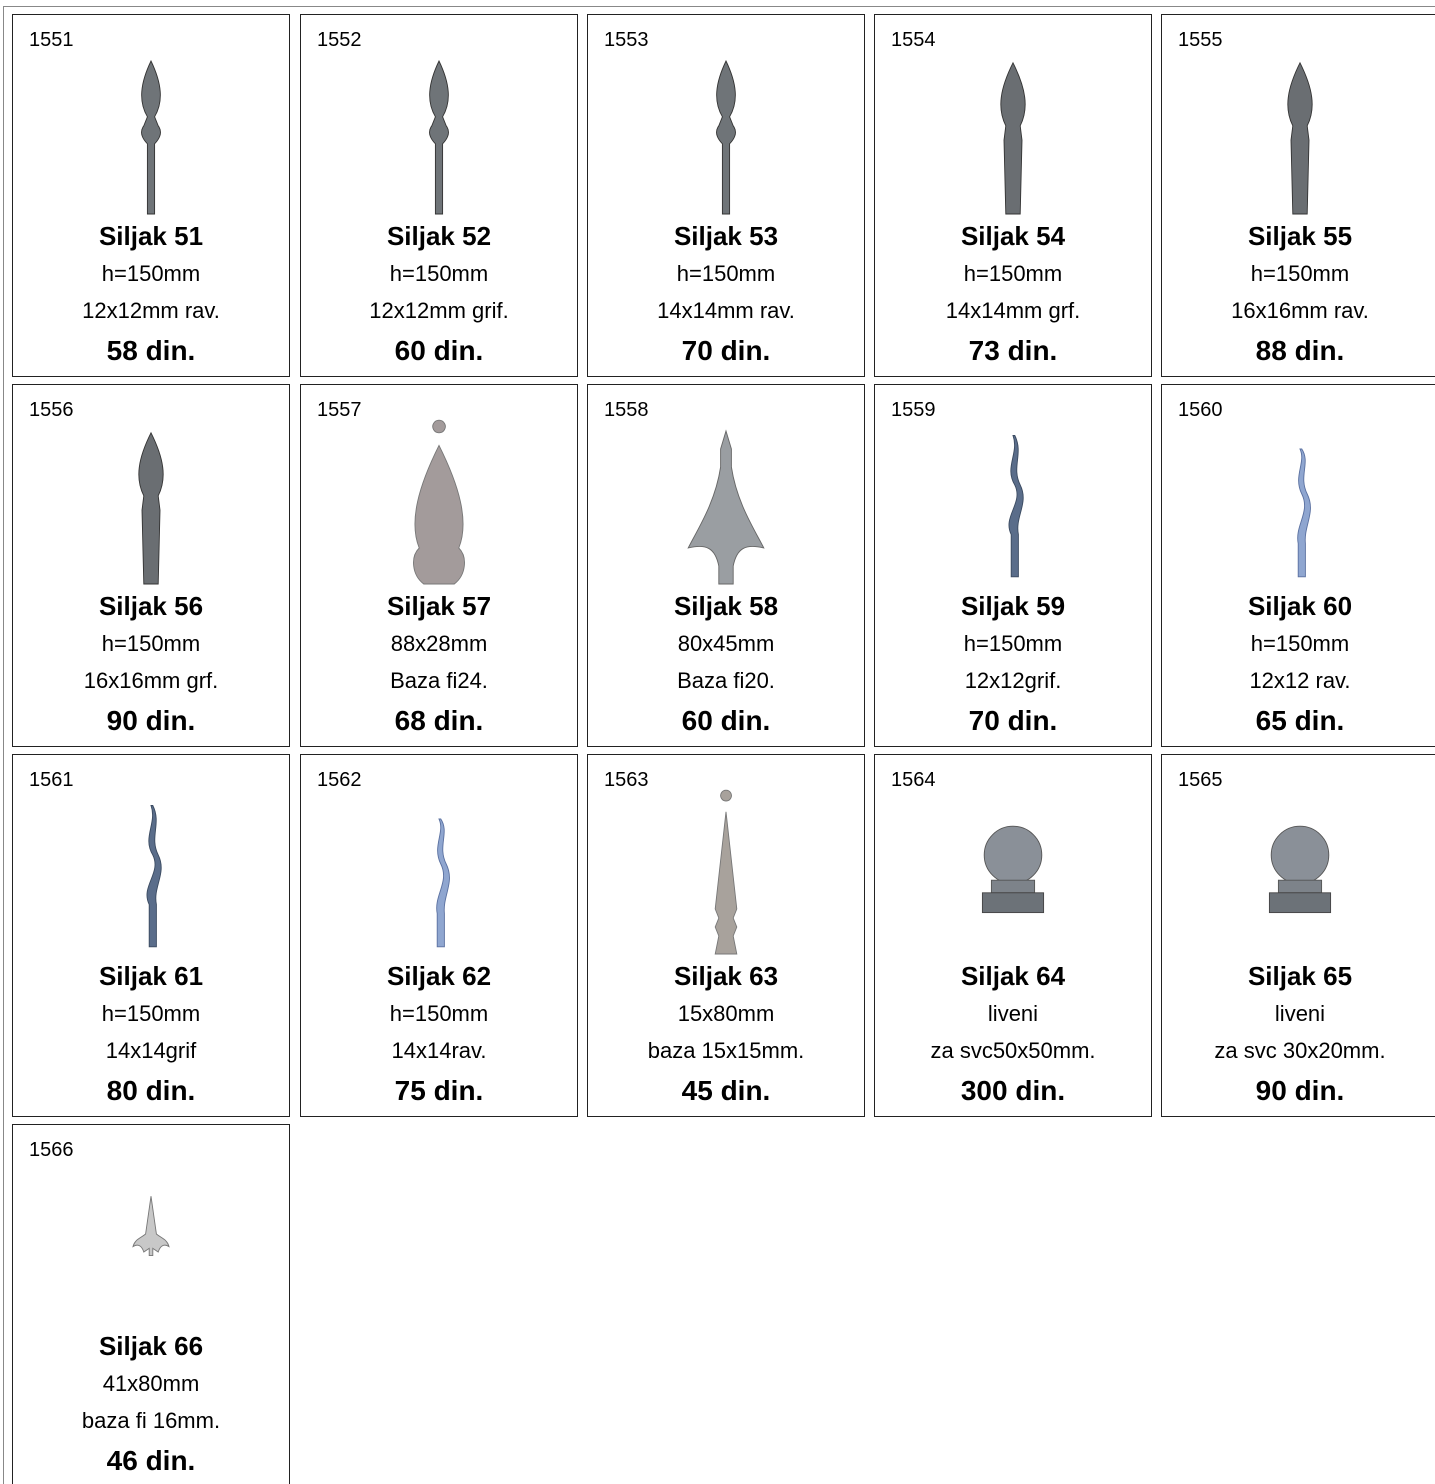 The image size is (1435, 1484). Describe the element at coordinates (1013, 350) in the screenshot. I see `product-price: 73 din.` at that location.